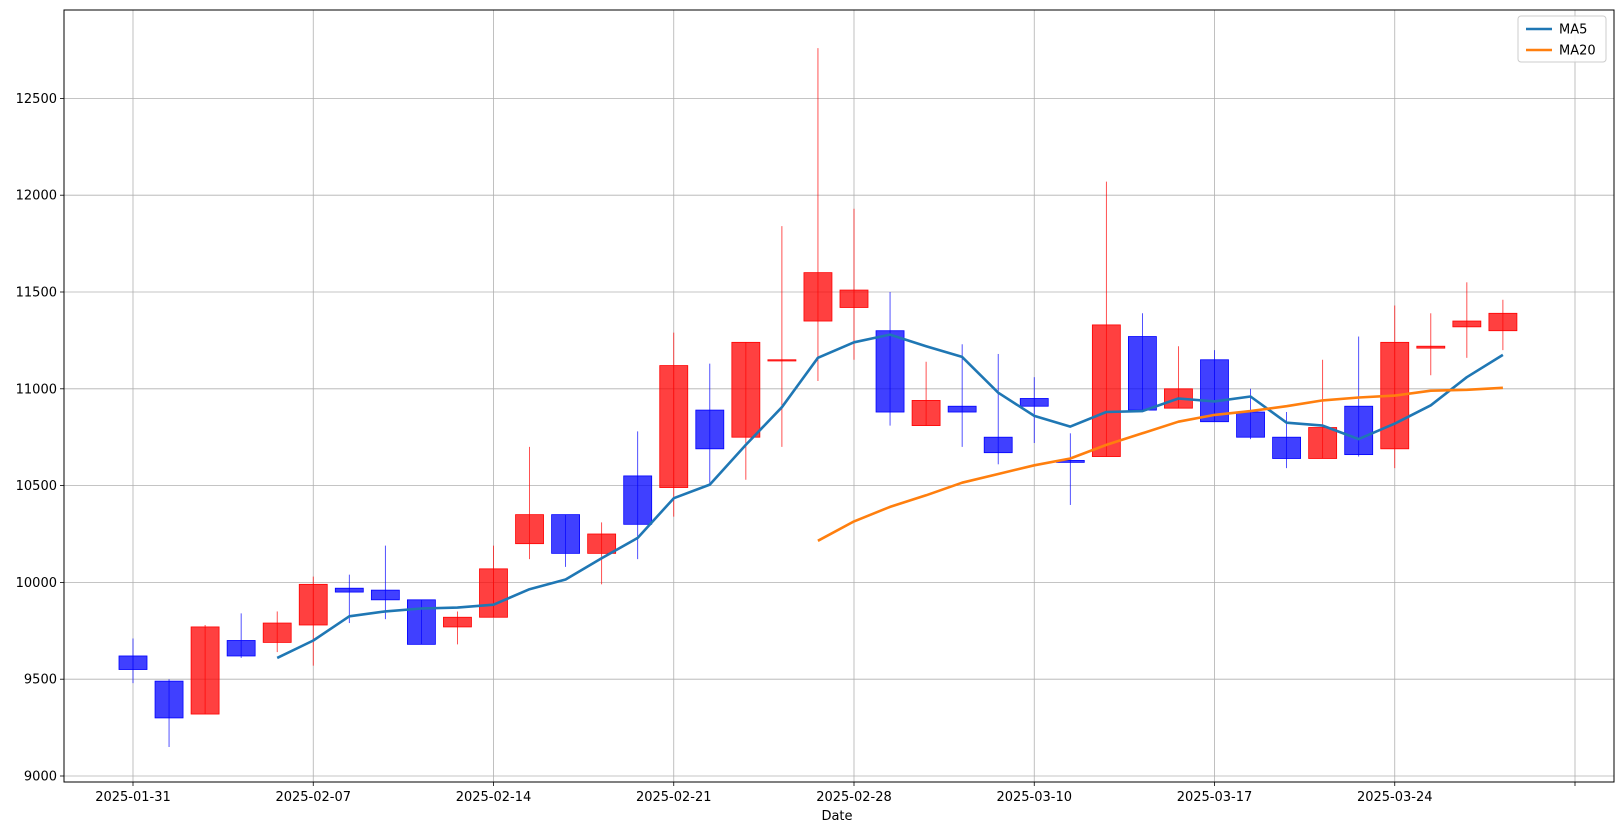  I want to click on x-axis-title: Date, so click(836, 816).